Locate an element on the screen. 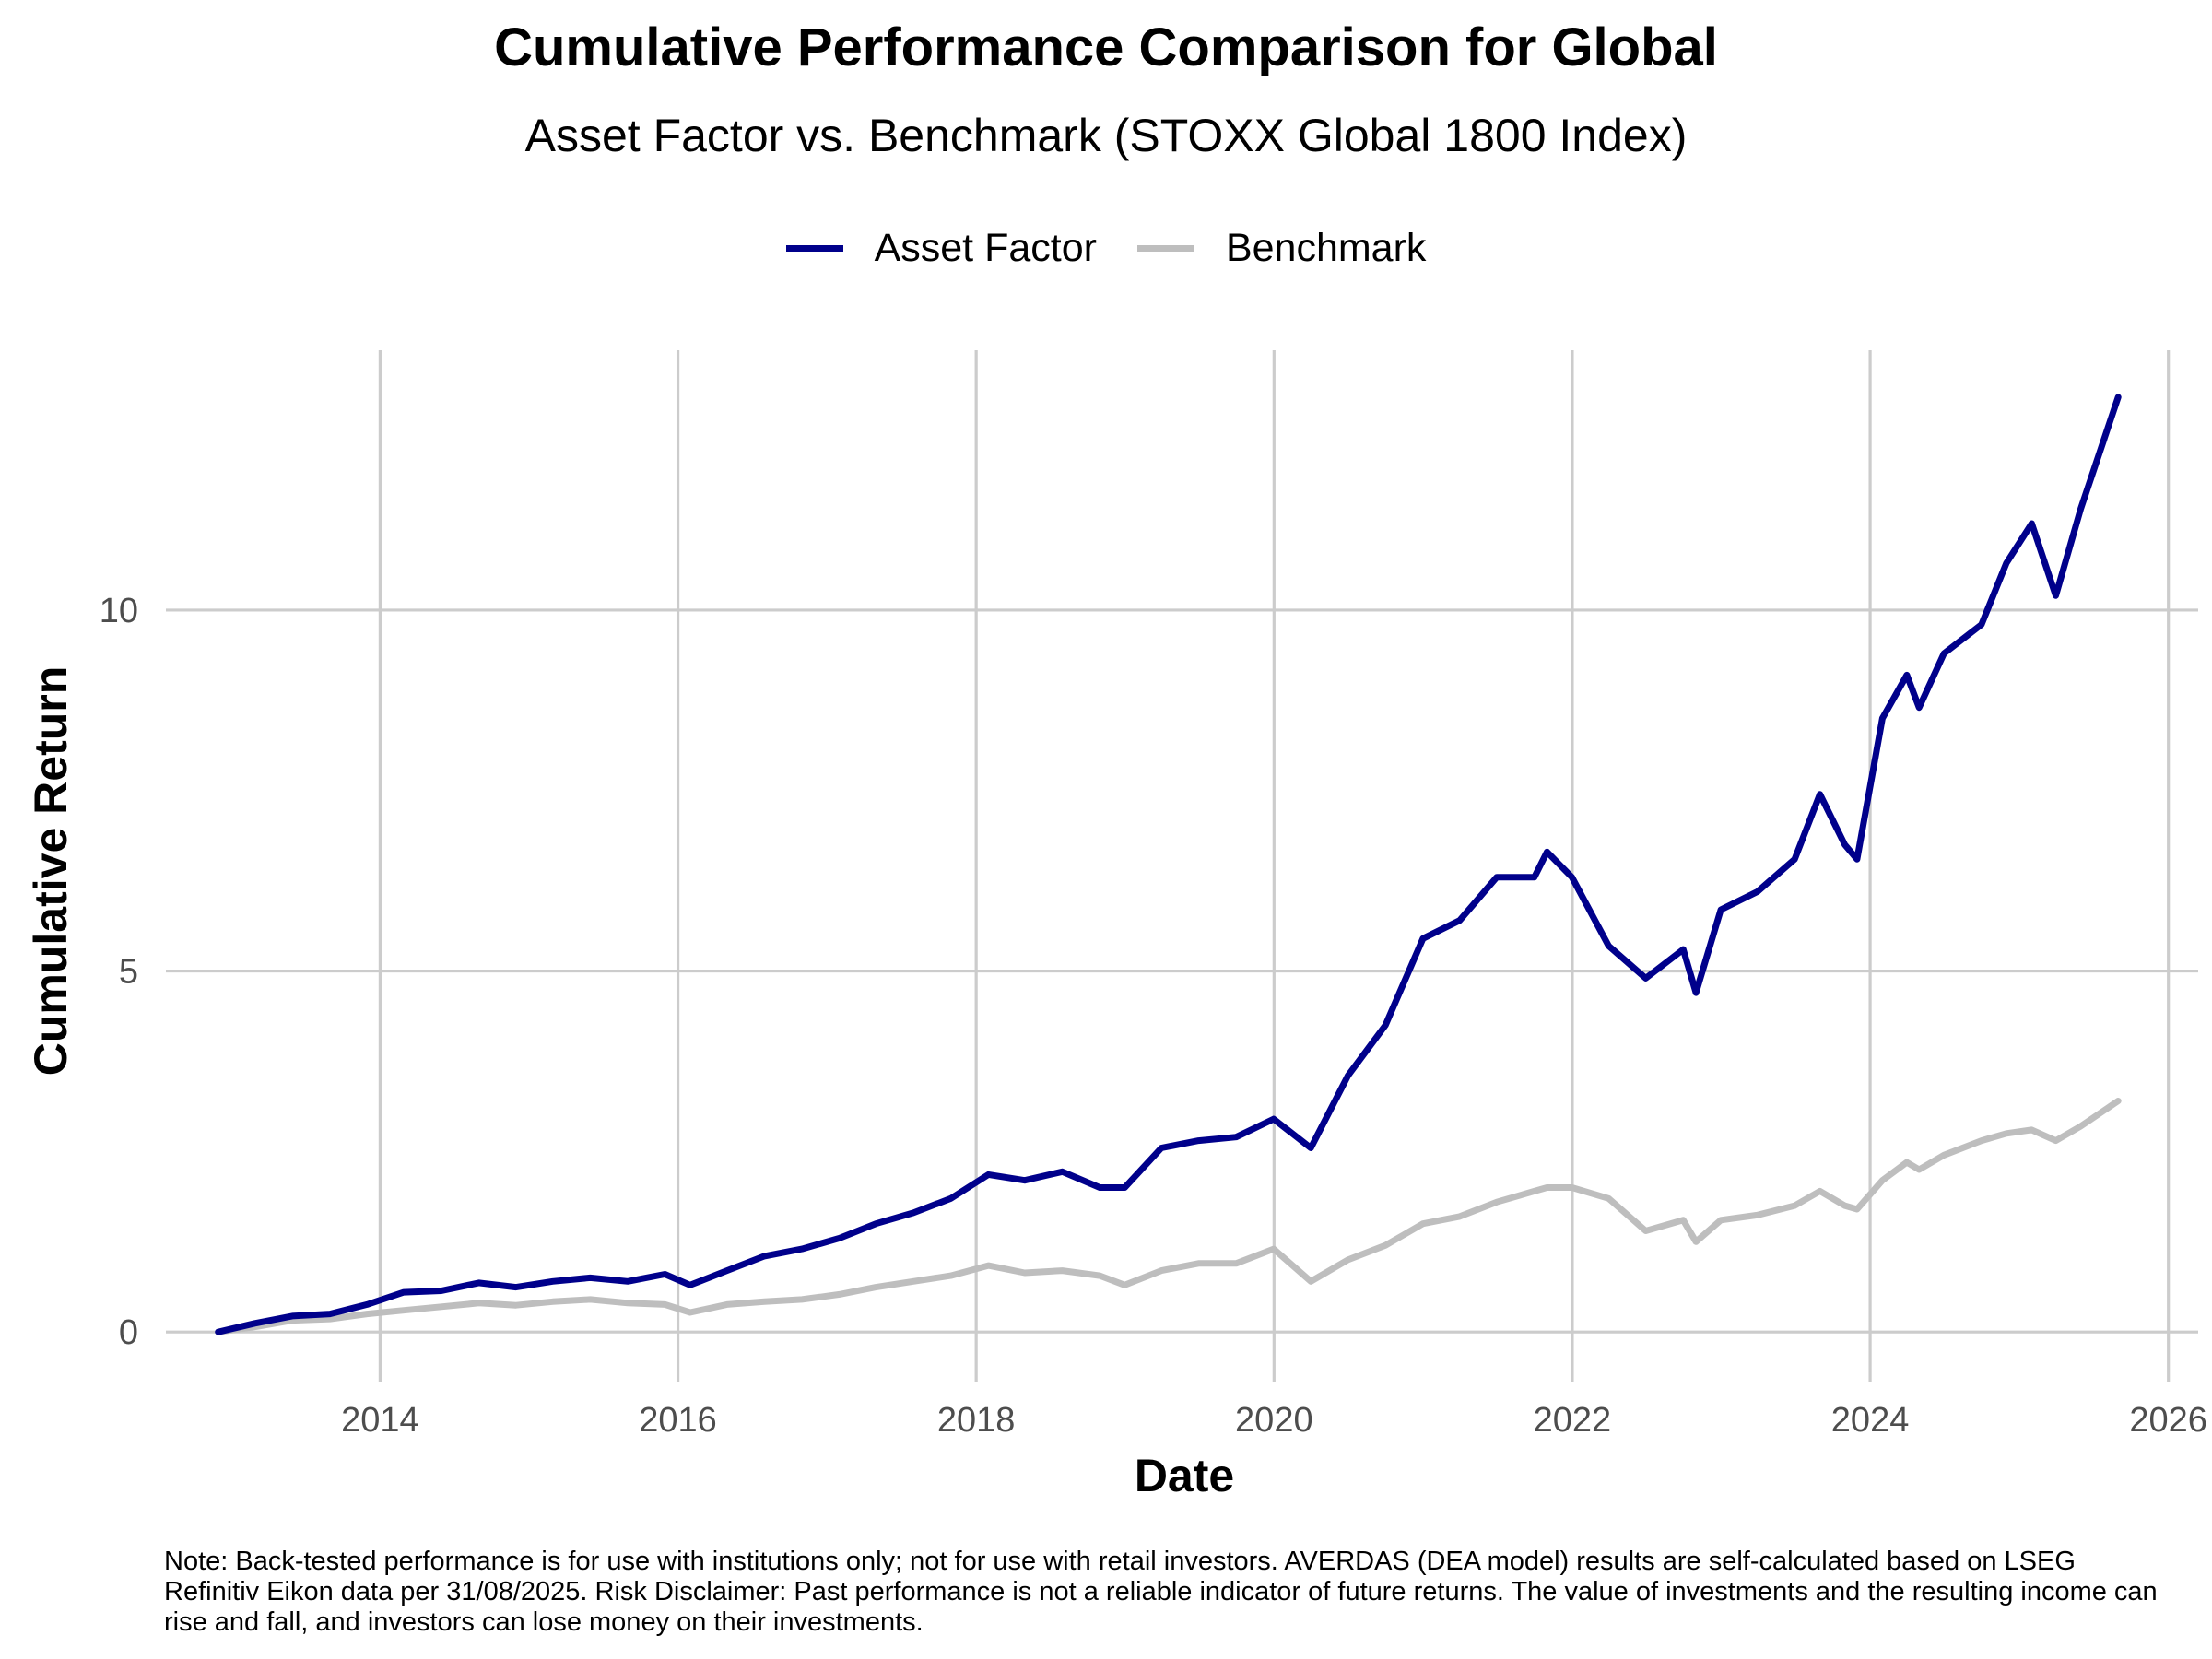 The image size is (2212, 1659). y-axis-title: Cumulative Return is located at coordinates (50, 871).